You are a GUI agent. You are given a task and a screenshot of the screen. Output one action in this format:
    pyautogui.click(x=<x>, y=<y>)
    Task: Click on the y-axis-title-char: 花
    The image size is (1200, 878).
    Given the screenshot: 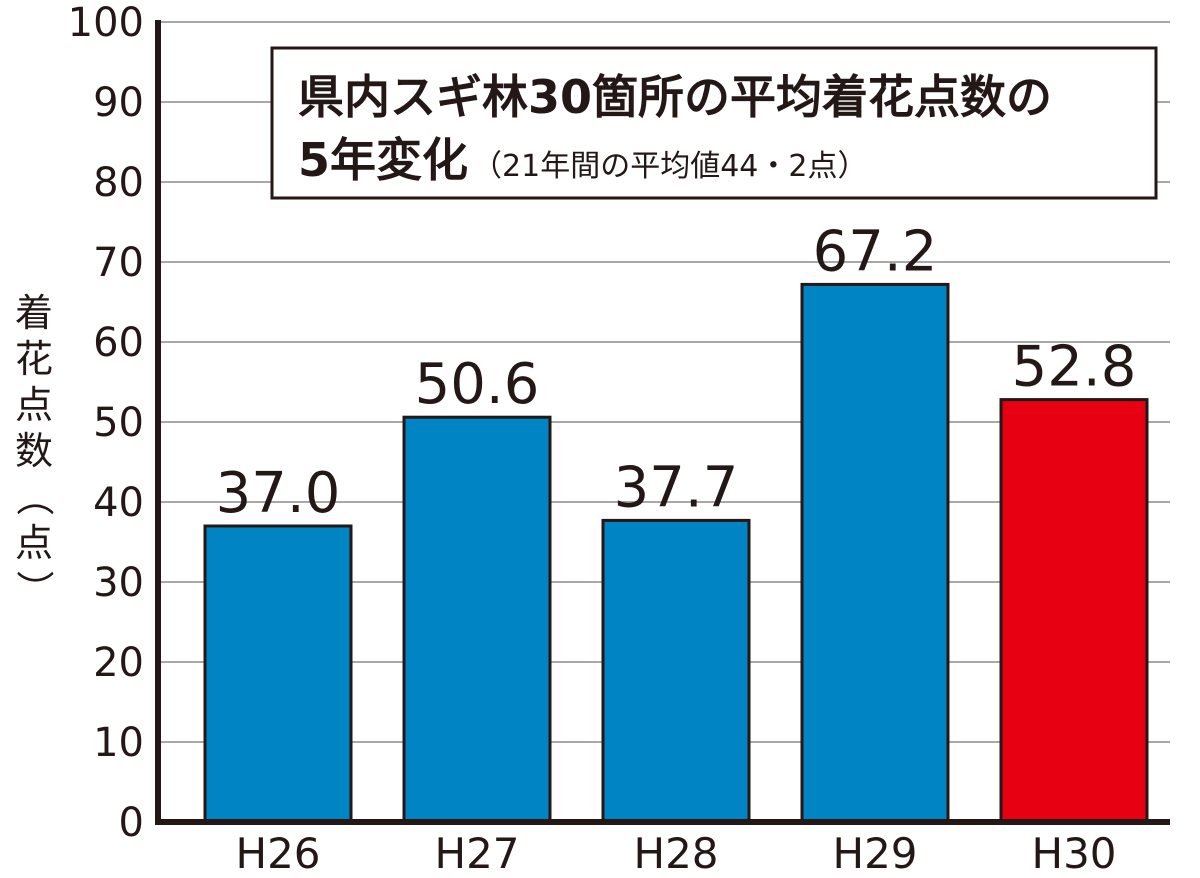 What is the action you would take?
    pyautogui.click(x=34, y=359)
    